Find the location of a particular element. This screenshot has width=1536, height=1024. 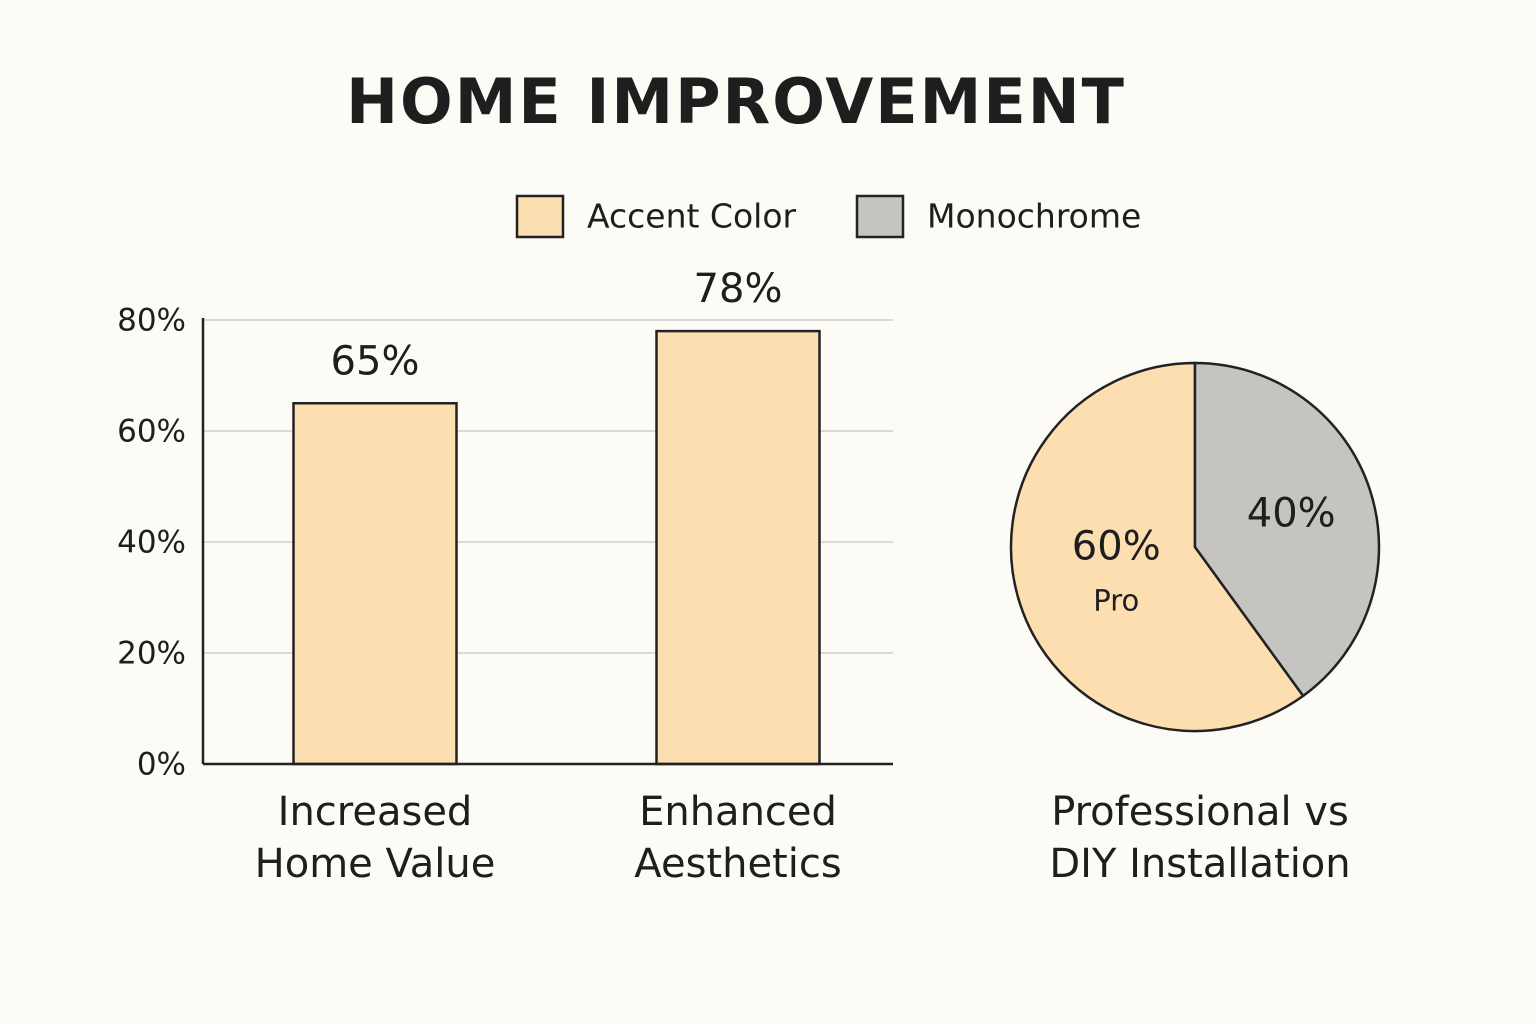

y-tick-label: 60% is located at coordinates (151, 432).